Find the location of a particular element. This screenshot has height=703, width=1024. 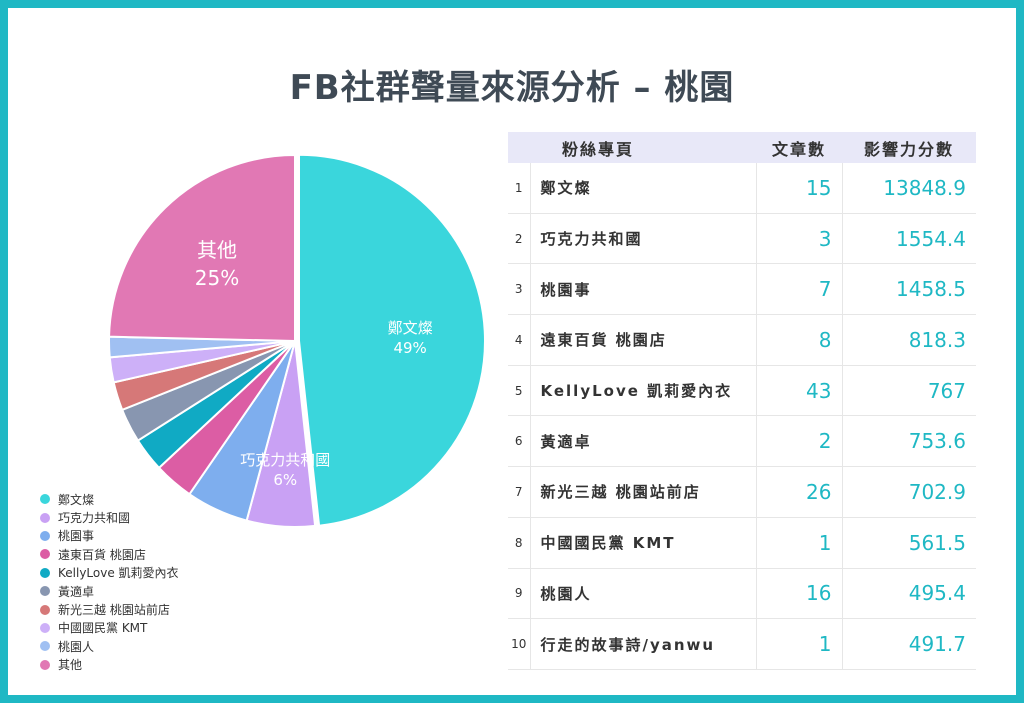

rank-cell: 1 is located at coordinates (519, 188).